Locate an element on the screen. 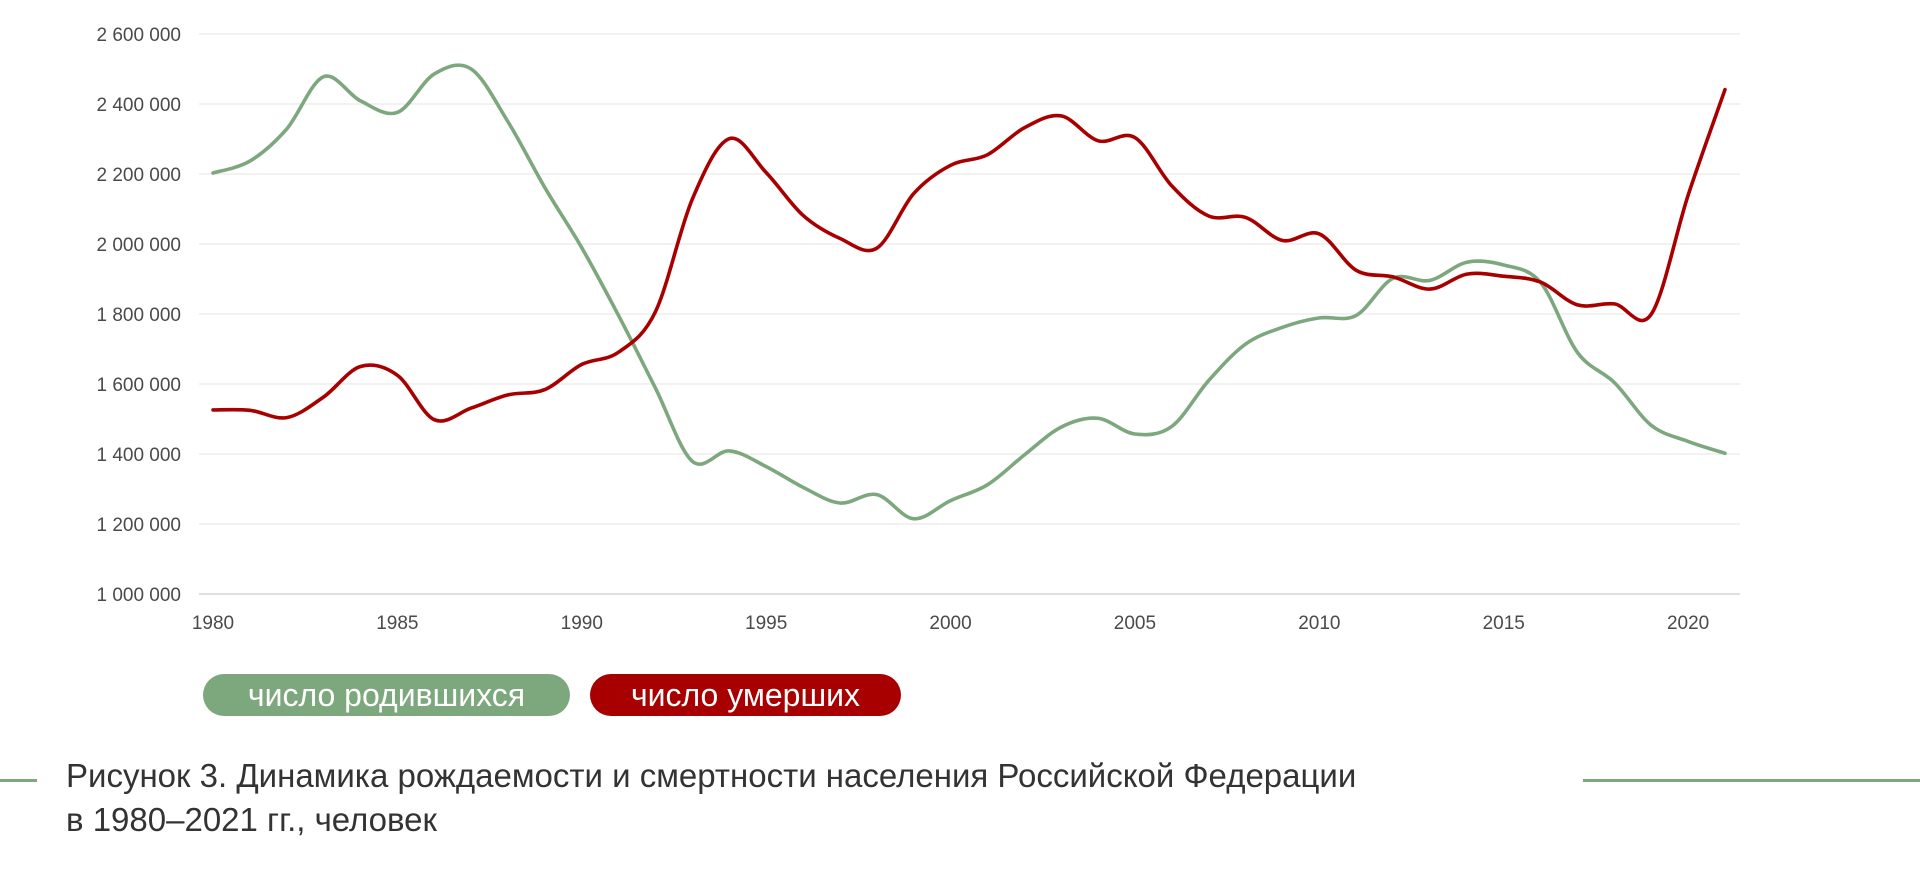 The height and width of the screenshot is (876, 1920). y-tick-label: 1 400 000 is located at coordinates (138, 455).